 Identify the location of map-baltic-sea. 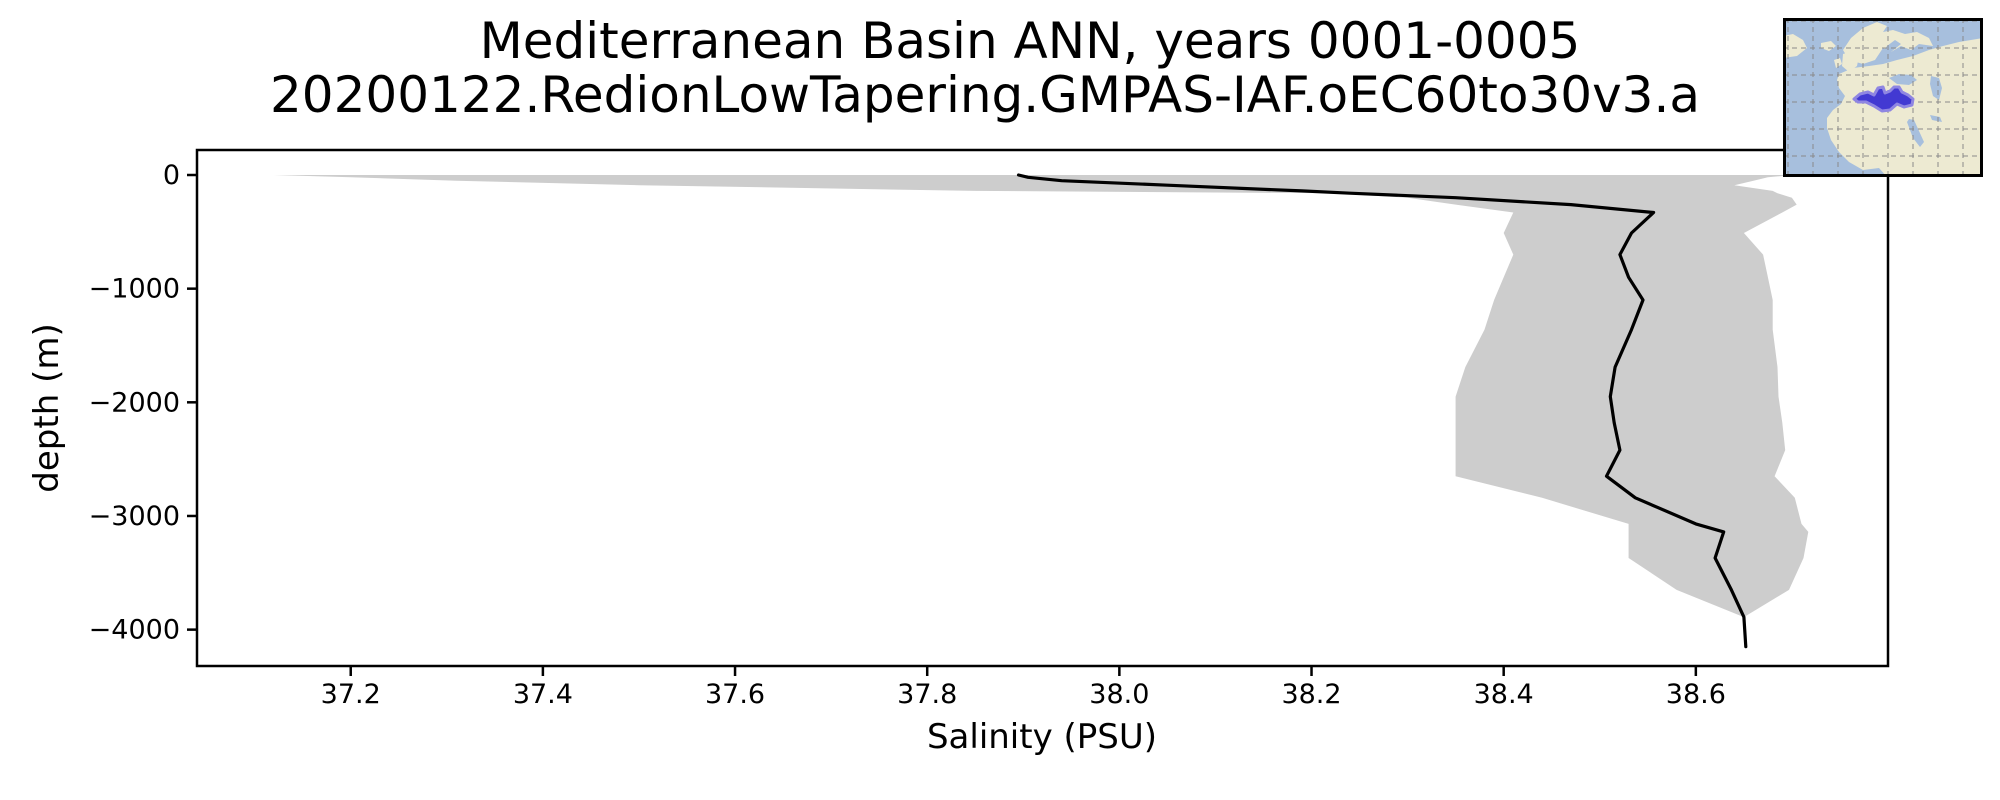
(1890, 51).